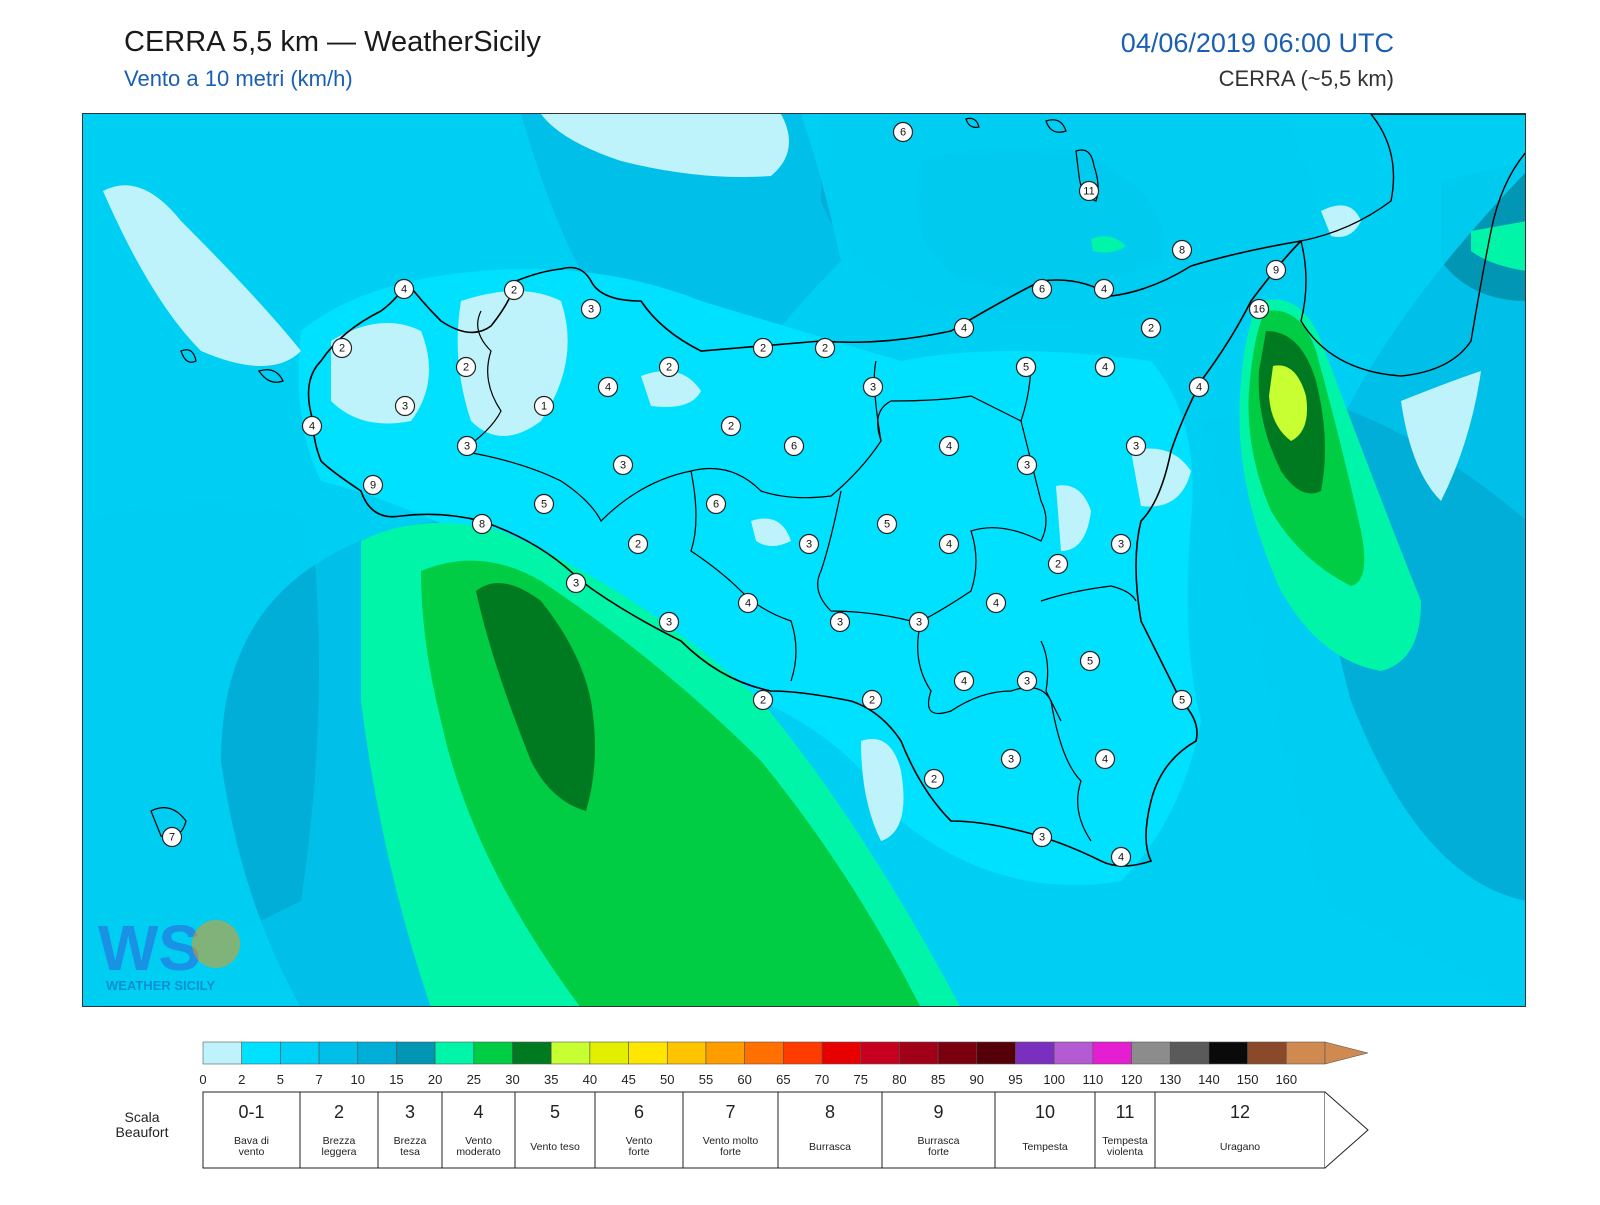 Image resolution: width=1600 pixels, height=1205 pixels. I want to click on beaufort-arrow, so click(1346, 1130).